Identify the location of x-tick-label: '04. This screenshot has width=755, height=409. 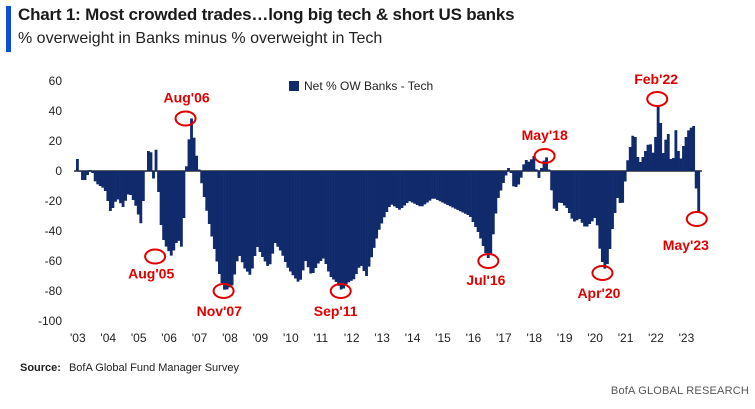
(108, 338).